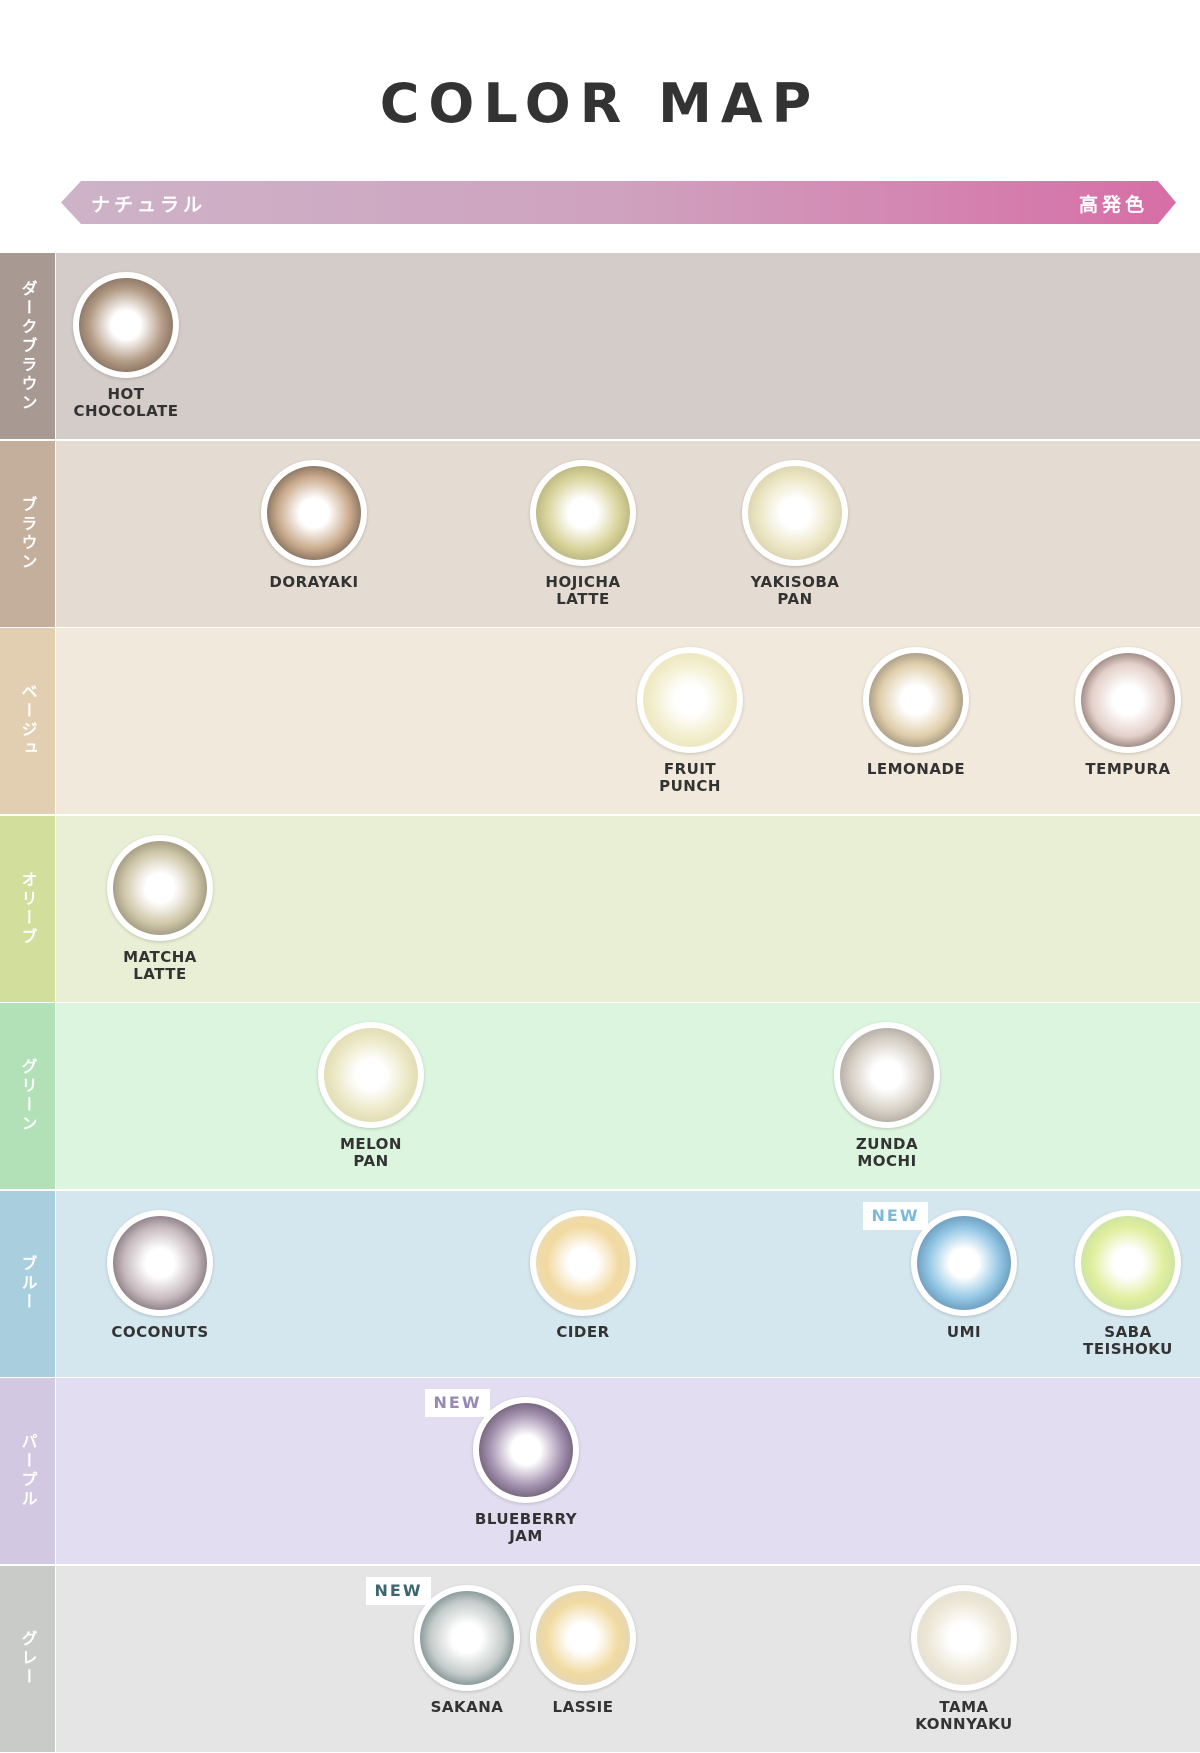  I want to click on row-body: DORAYAKI HOJICHA LATTE YAKISOBA PAN, so click(628, 533).